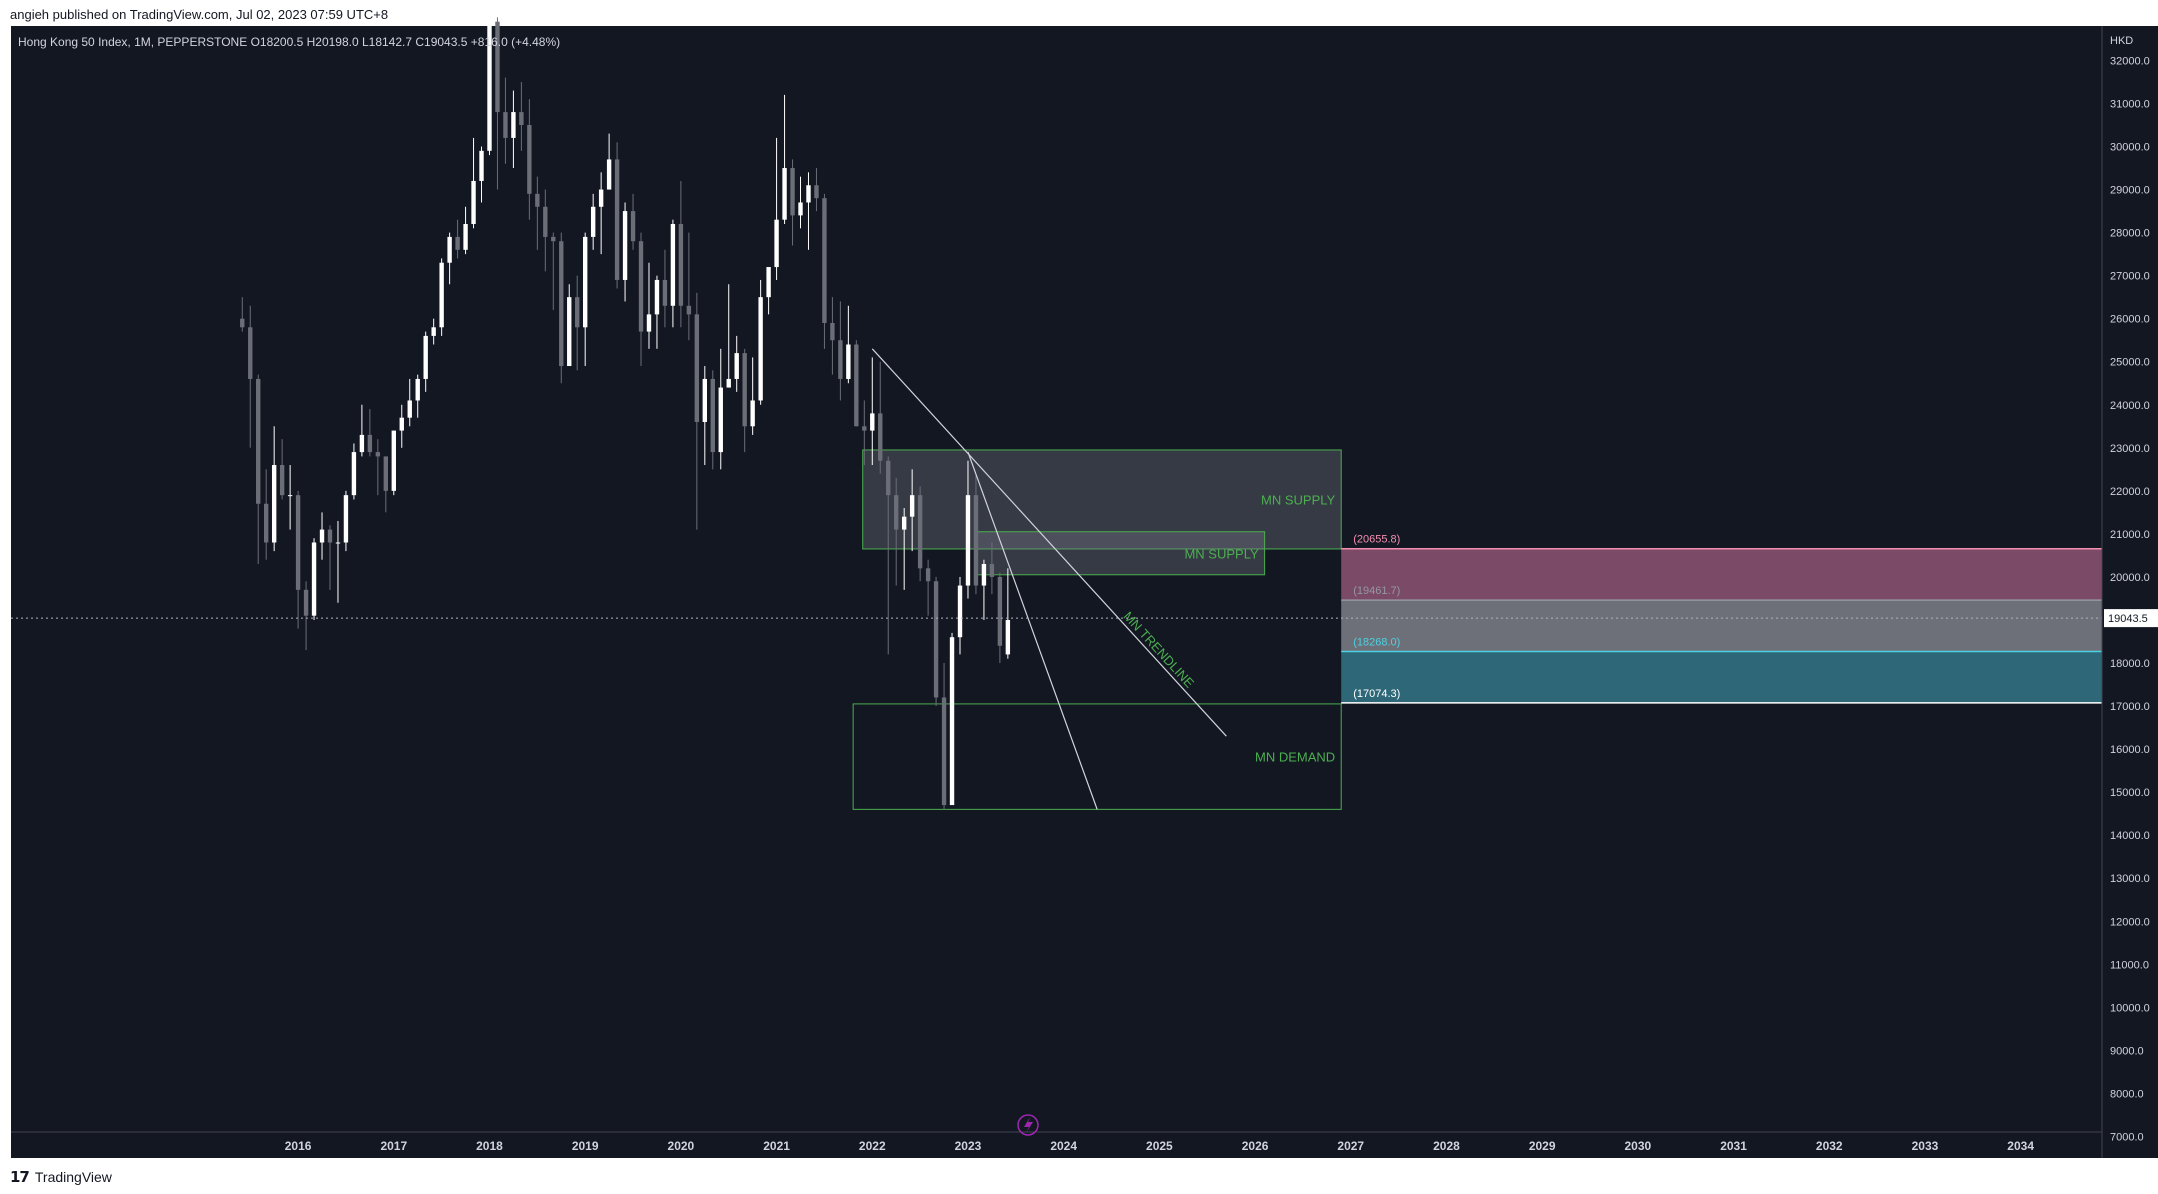  I want to click on currency-label: HKD, so click(2121, 41).